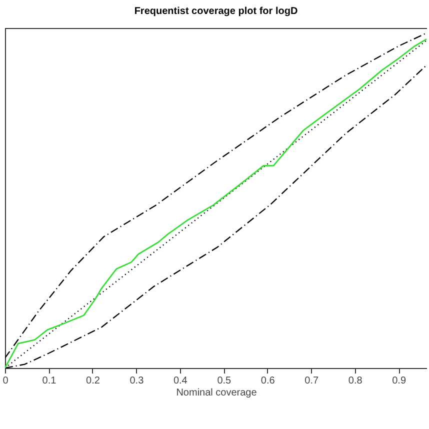 The height and width of the screenshot is (429, 429). What do you see at coordinates (224, 381) in the screenshot?
I see `x-tick-label: 0.5` at bounding box center [224, 381].